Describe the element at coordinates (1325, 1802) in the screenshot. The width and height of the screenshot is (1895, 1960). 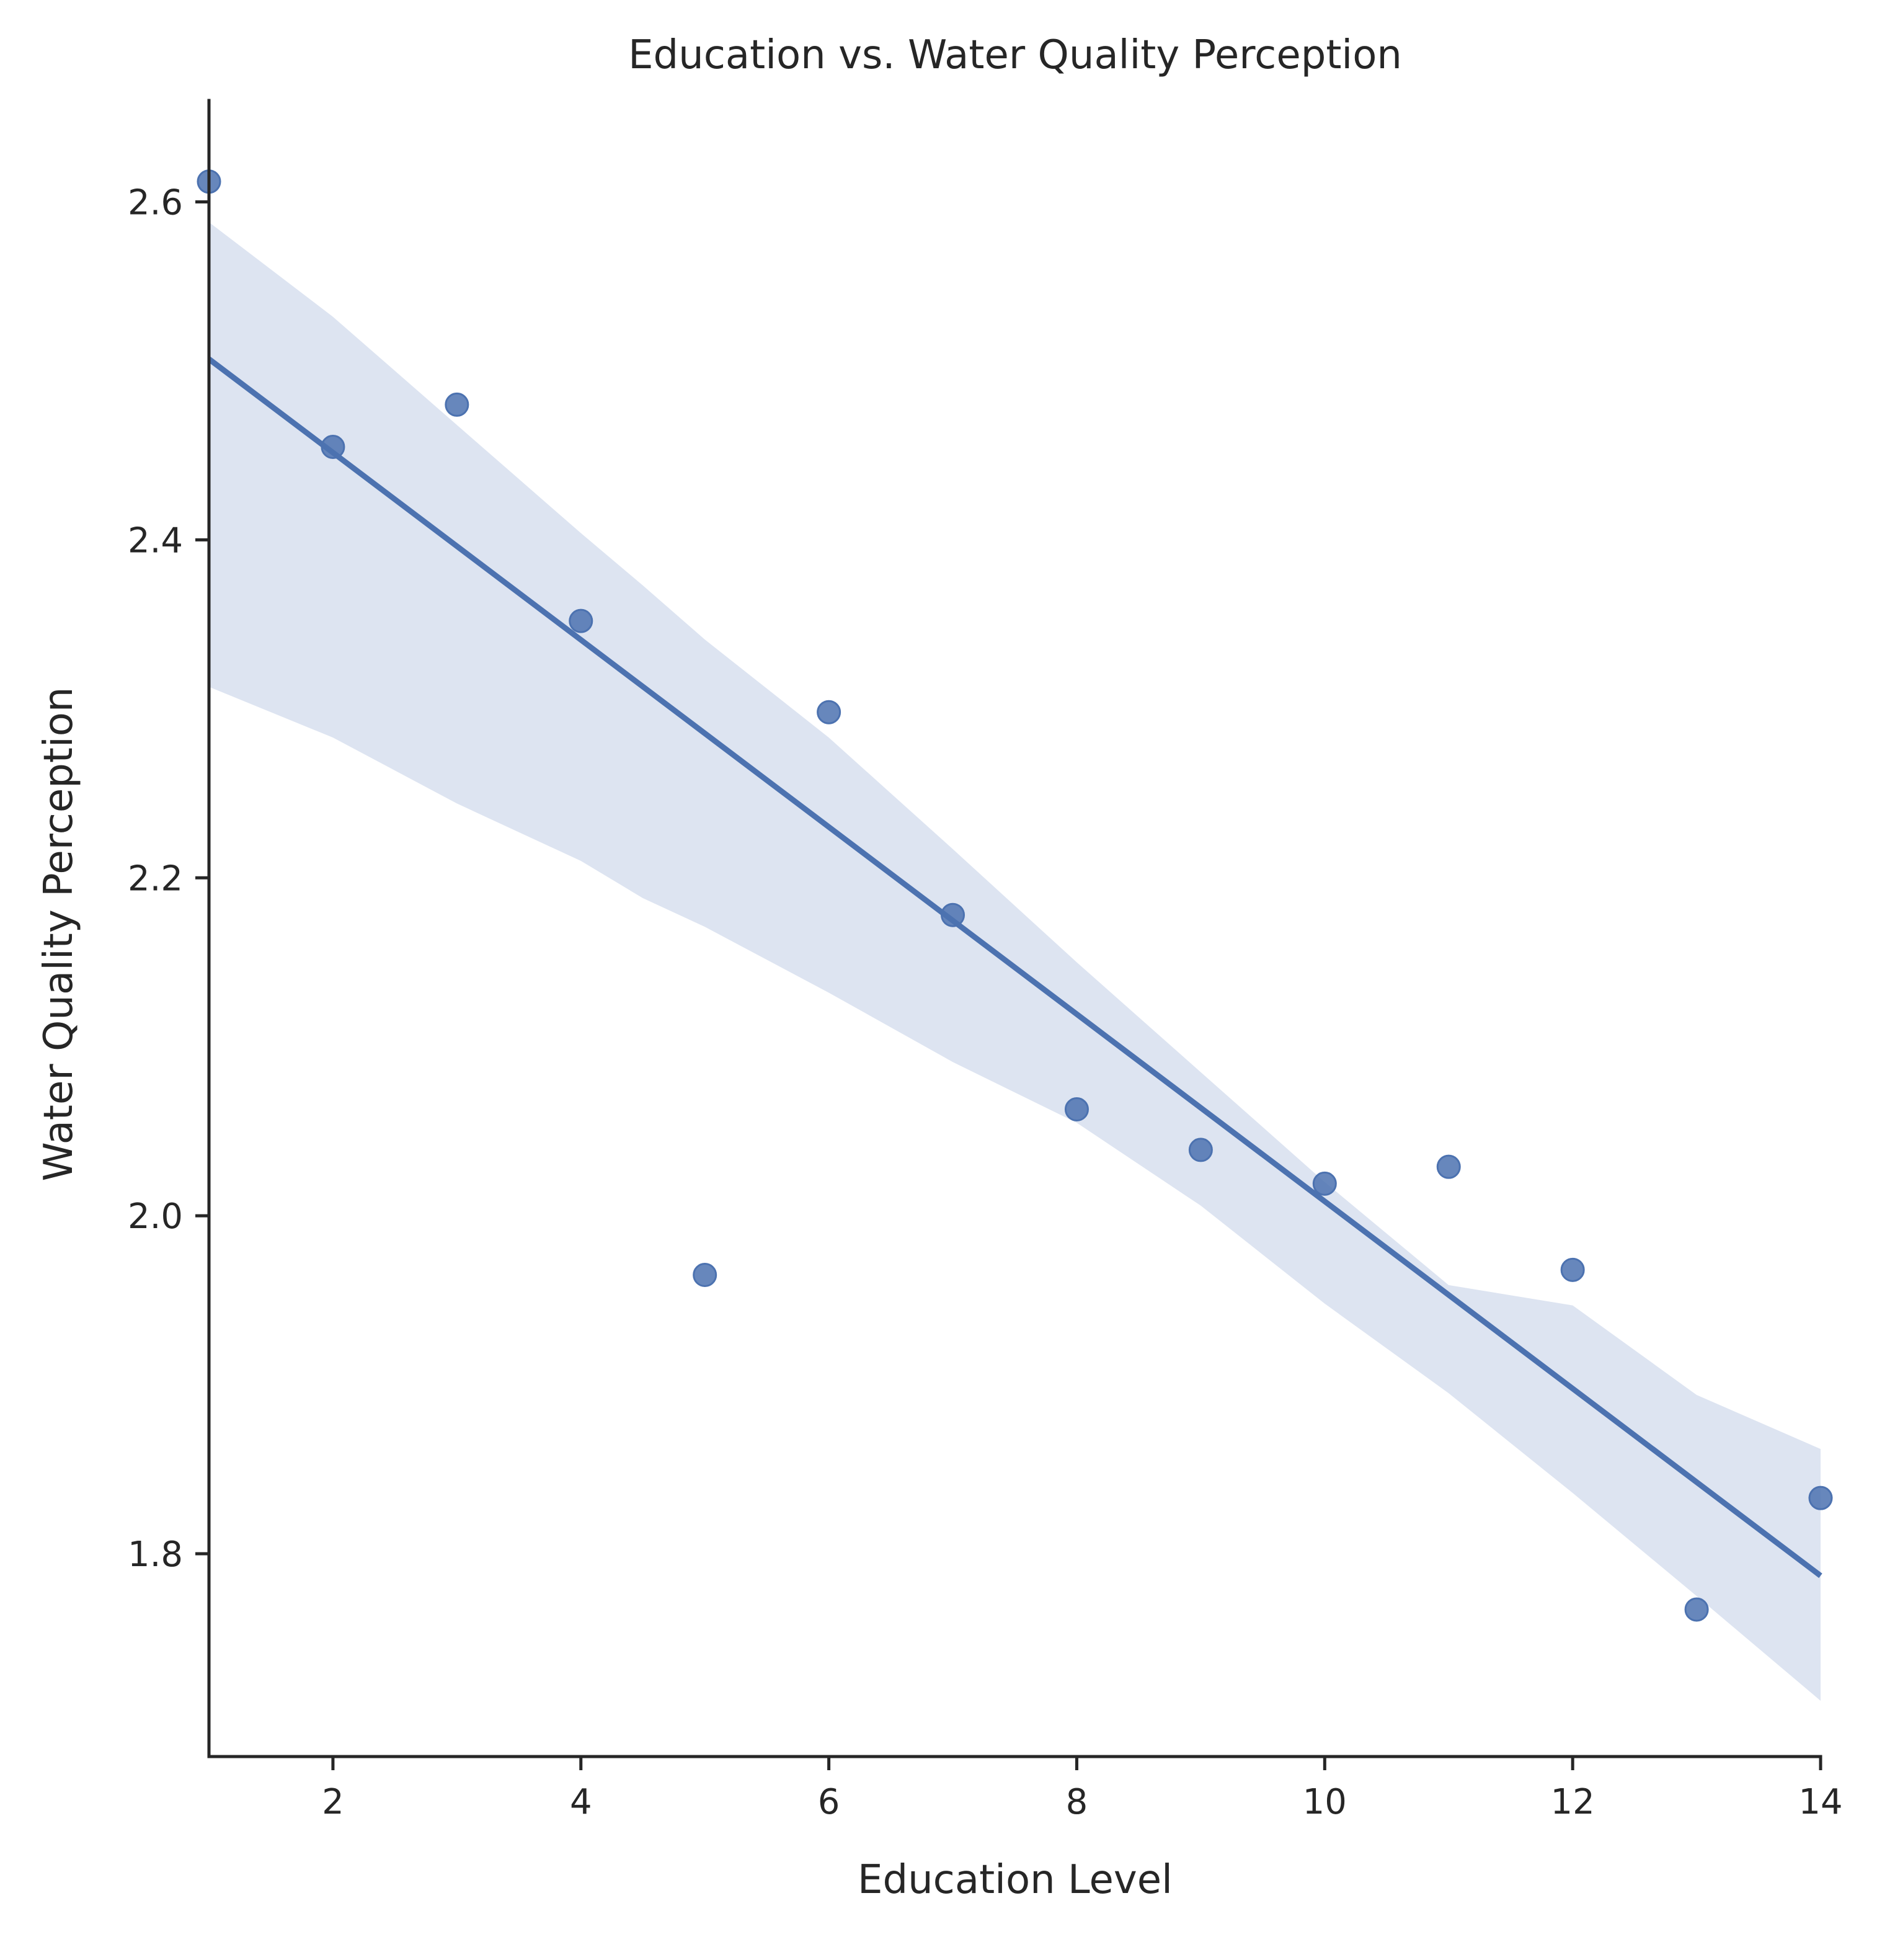
I see `x-tick-label: 10` at that location.